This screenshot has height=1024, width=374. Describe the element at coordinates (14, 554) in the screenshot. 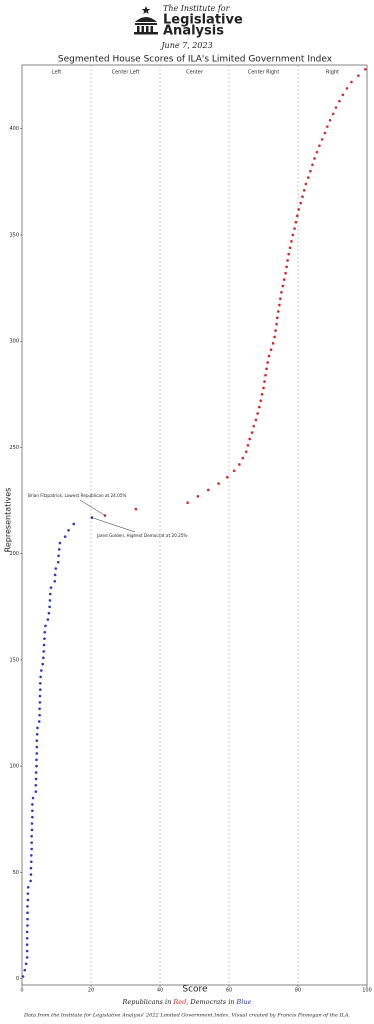

I see `y-tick-label: 200` at that location.